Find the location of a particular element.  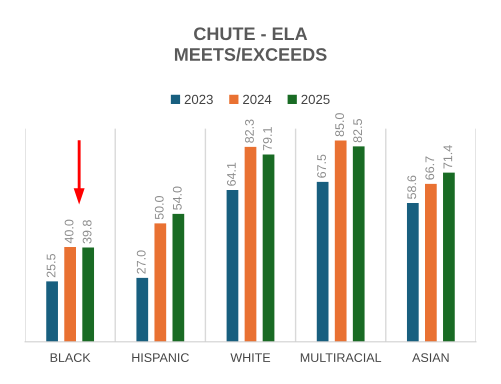

data-label: 85.0 is located at coordinates (339, 124).